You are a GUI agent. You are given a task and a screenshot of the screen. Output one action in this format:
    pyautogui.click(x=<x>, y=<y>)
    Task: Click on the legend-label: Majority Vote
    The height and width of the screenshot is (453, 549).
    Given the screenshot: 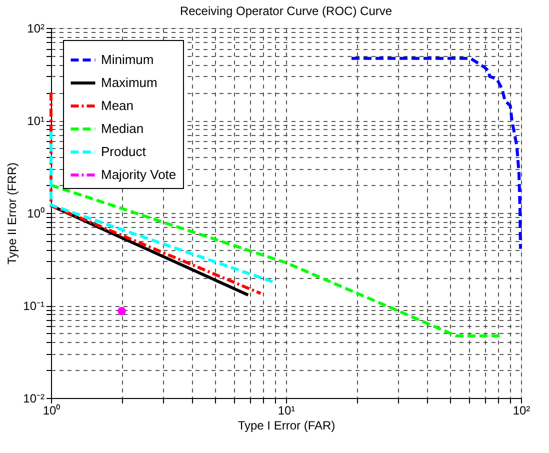 What is the action you would take?
    pyautogui.click(x=138, y=174)
    